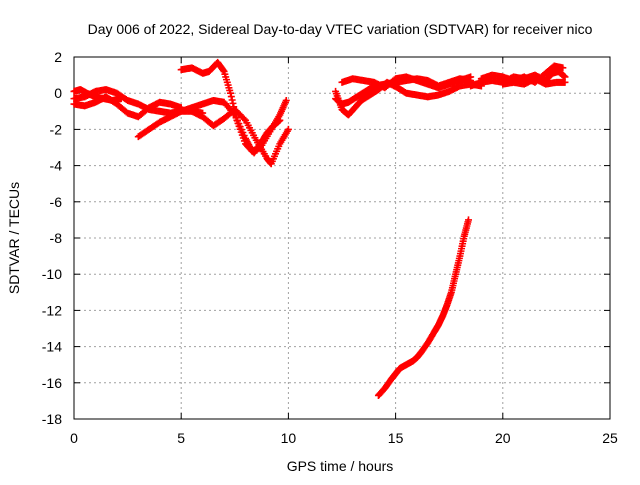 Image resolution: width=640 pixels, height=485 pixels. Describe the element at coordinates (340, 466) in the screenshot. I see `x-axis-label: GPS time / hours` at that location.